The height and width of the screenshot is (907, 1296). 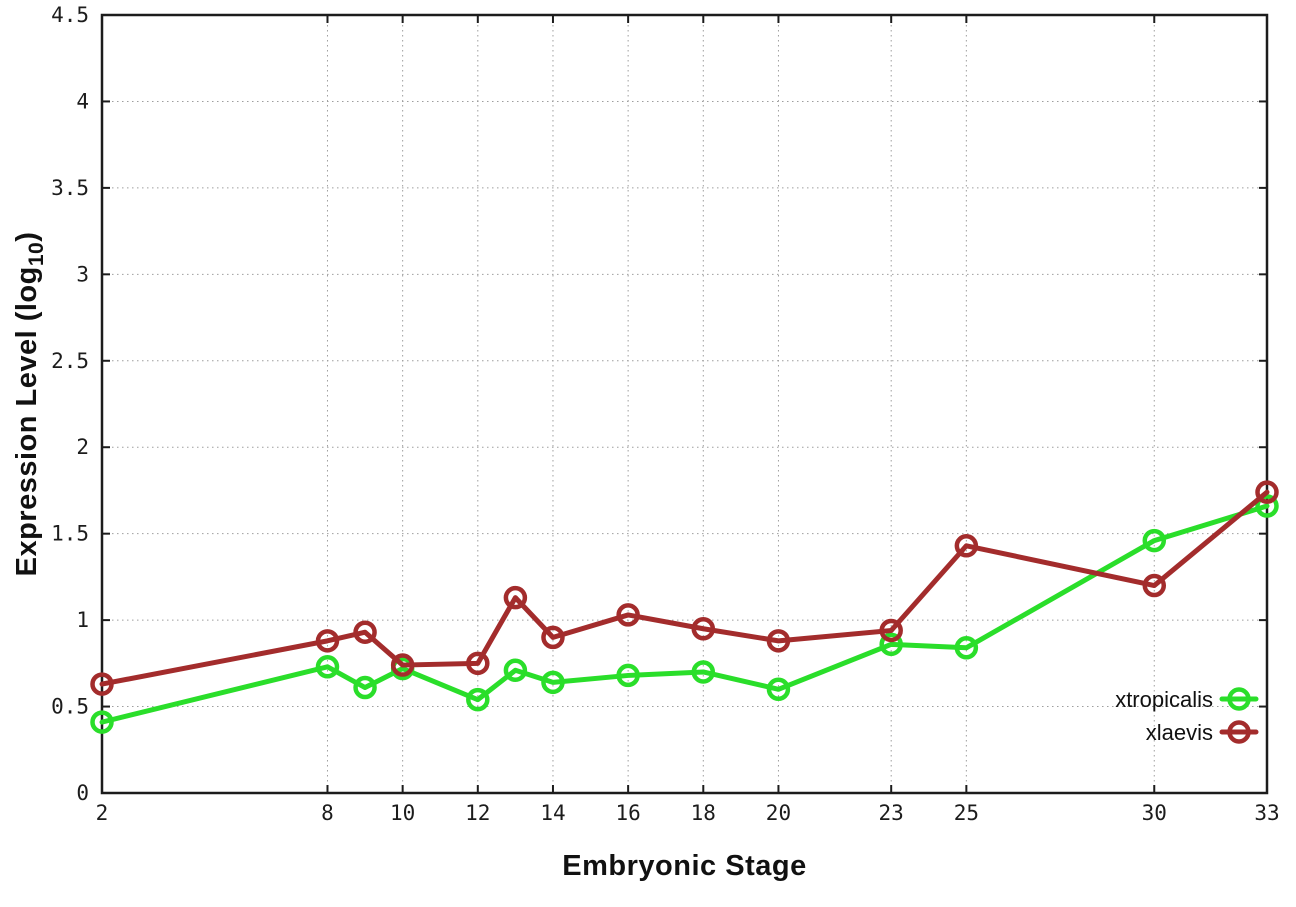 I want to click on y-tick-label: 3.5, so click(x=70, y=188).